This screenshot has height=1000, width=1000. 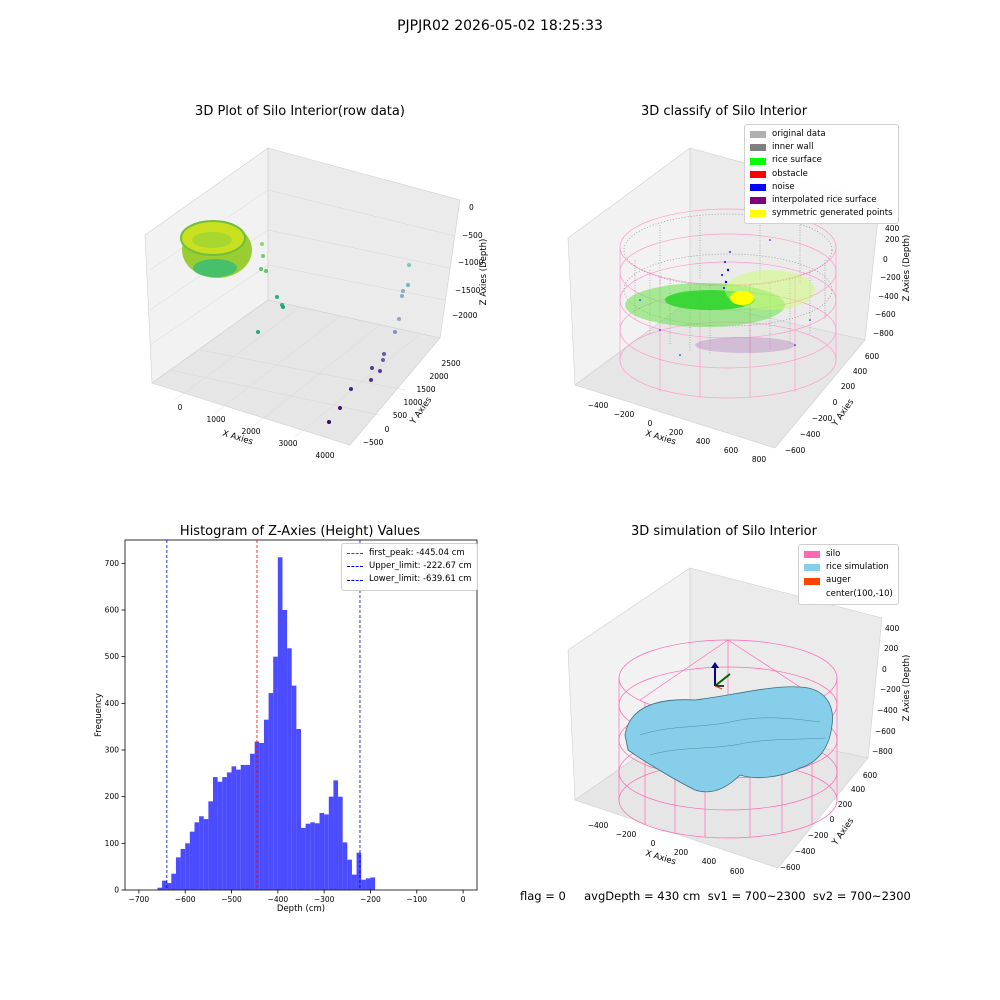 What do you see at coordinates (112, 843) in the screenshot?
I see `histogram-y-tick-label: 100` at bounding box center [112, 843].